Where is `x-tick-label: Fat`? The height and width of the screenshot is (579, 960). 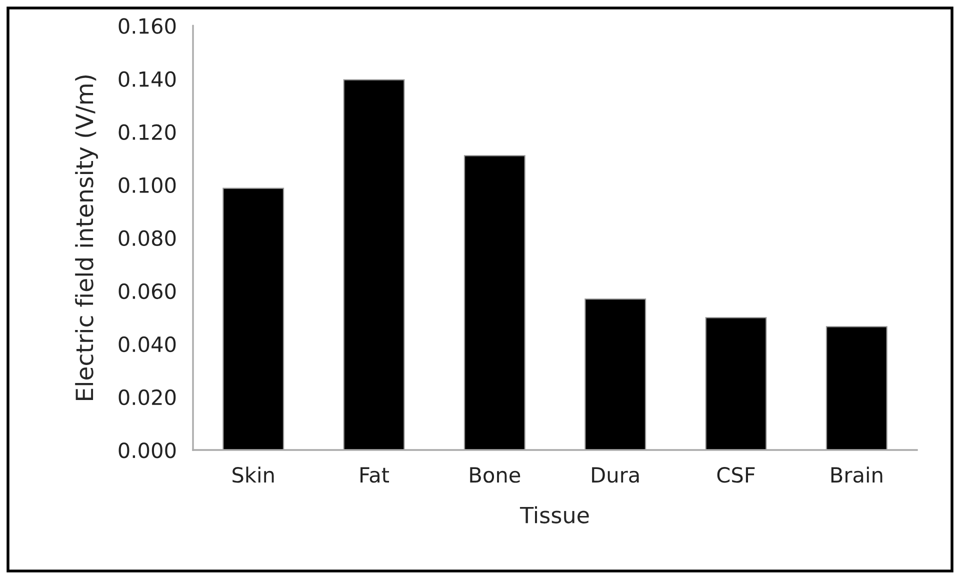 x-tick-label: Fat is located at coordinates (375, 475).